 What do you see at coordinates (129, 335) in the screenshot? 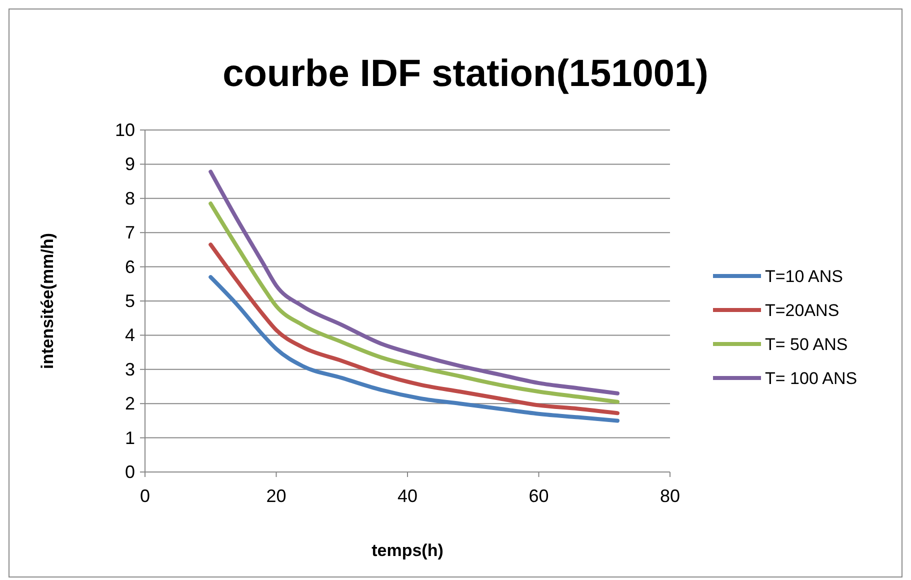
I see `y-tick-label: 4` at bounding box center [129, 335].